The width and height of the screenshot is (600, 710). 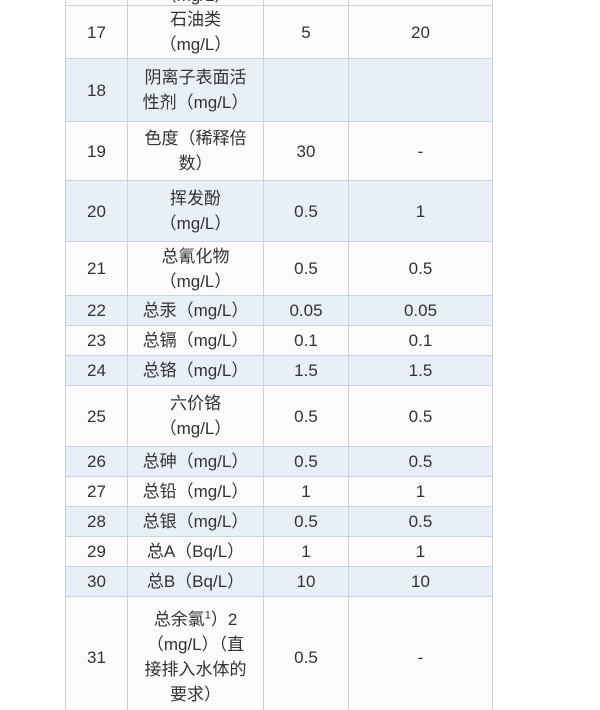 I want to click on pollutant-name-cell: 总镉（mg/L）, so click(x=195, y=340).